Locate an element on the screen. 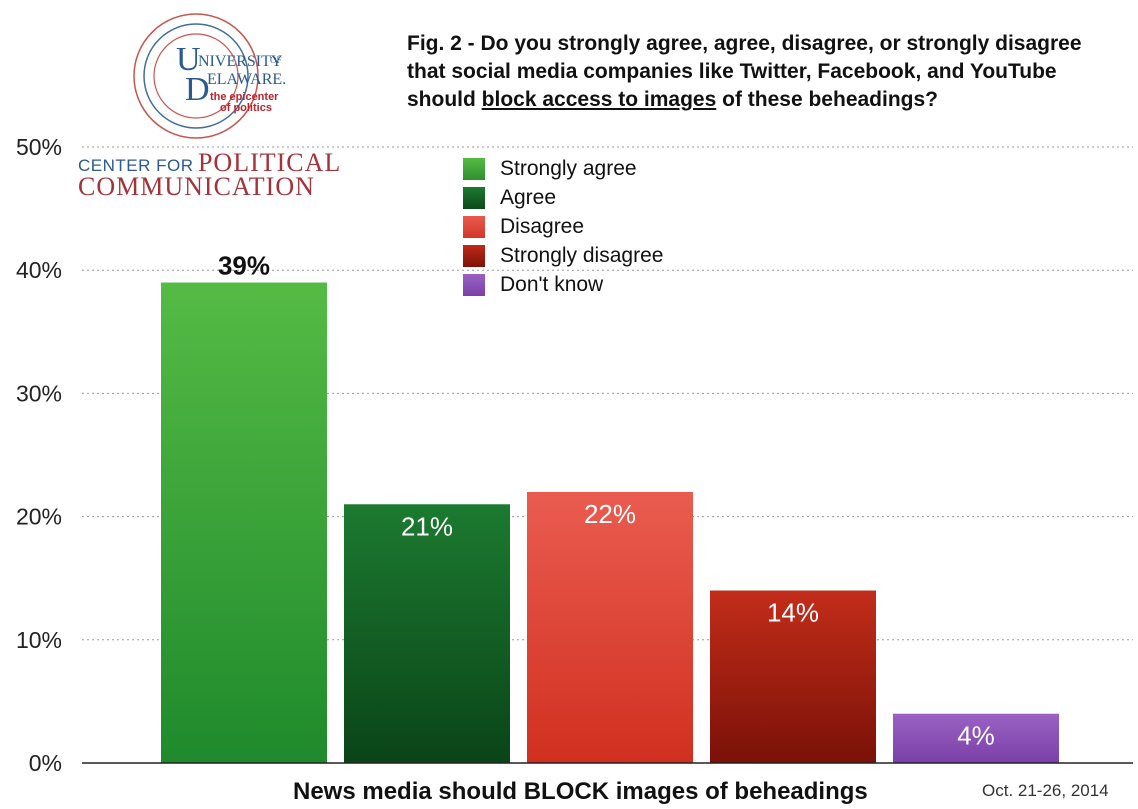  bar-dont-know is located at coordinates (976, 738).